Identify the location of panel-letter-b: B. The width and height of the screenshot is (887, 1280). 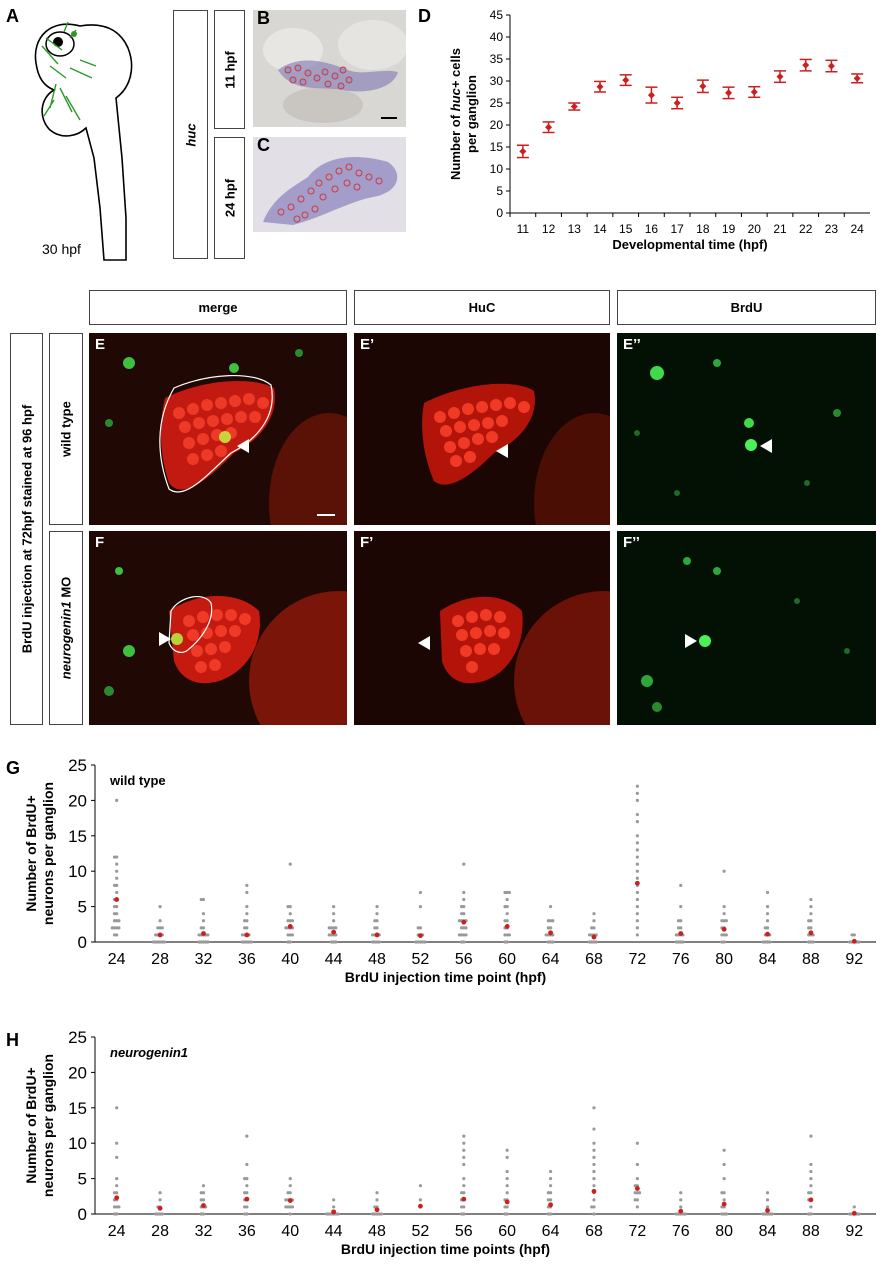
(263, 19).